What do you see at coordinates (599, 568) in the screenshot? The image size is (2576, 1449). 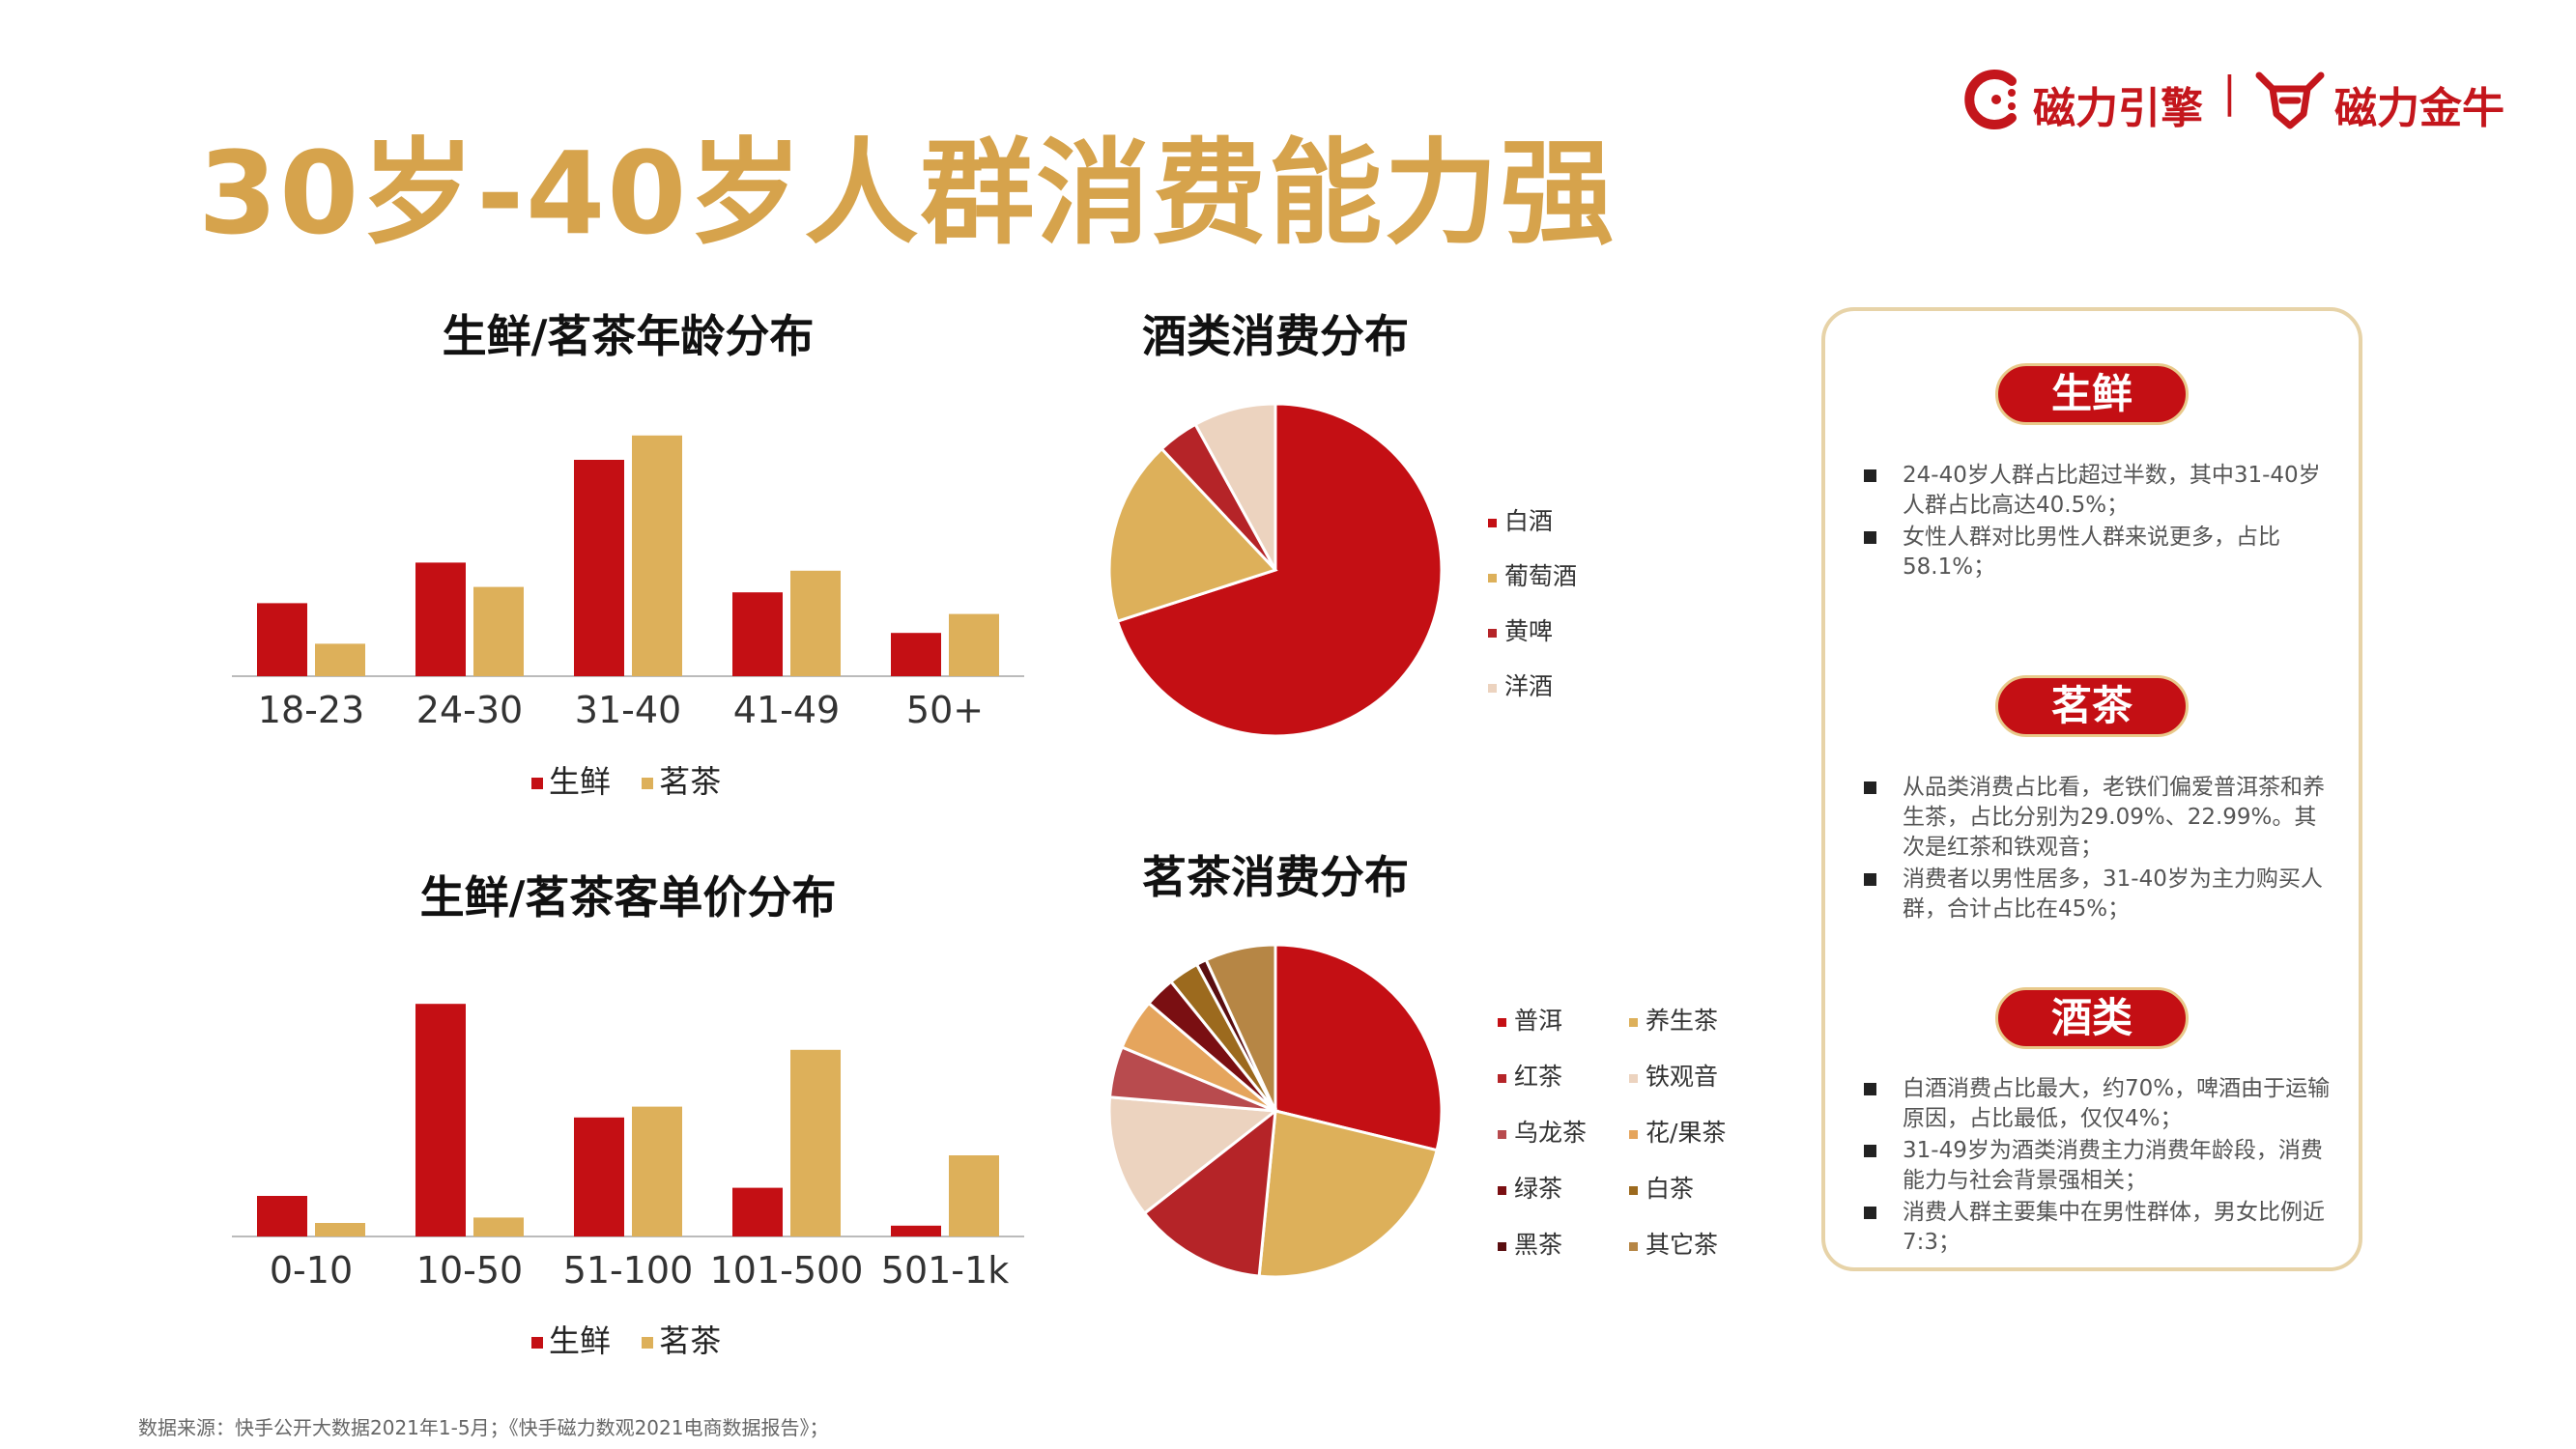 I see `bar-生鲜-31-40` at bounding box center [599, 568].